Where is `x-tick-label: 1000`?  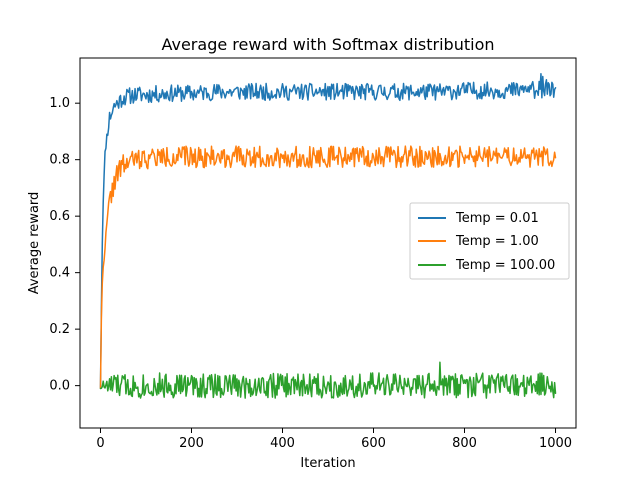
x-tick-label: 1000 is located at coordinates (555, 443).